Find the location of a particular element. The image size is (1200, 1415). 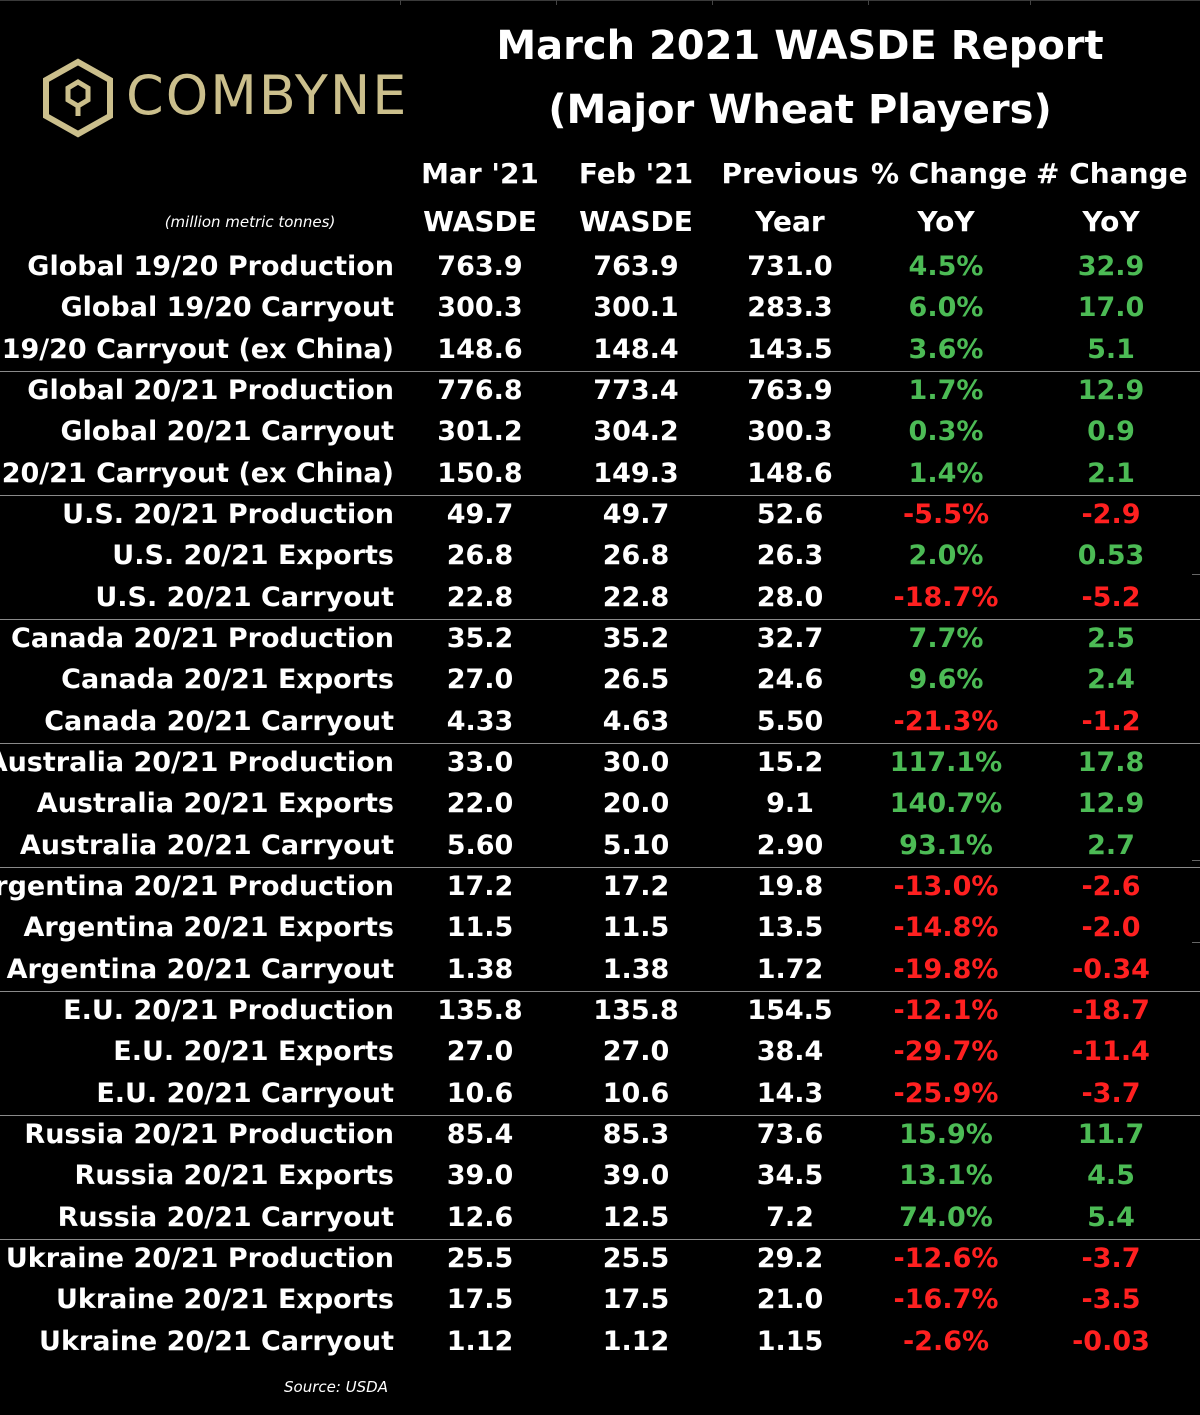

cell-chg: -3.7 is located at coordinates (1111, 1093).